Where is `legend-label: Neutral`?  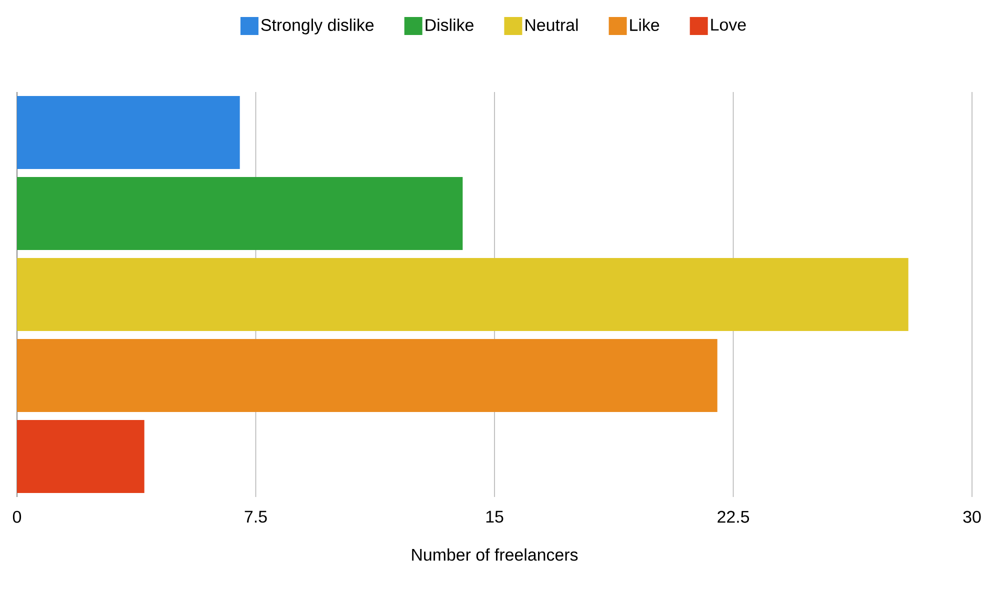 legend-label: Neutral is located at coordinates (552, 25).